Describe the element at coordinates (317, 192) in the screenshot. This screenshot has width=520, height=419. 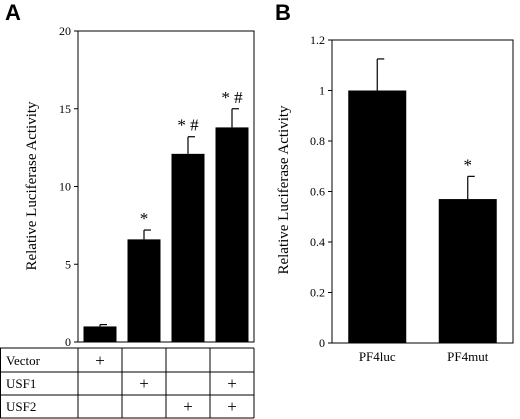
I see `panel-b-y-tick-label: 0.6` at that location.